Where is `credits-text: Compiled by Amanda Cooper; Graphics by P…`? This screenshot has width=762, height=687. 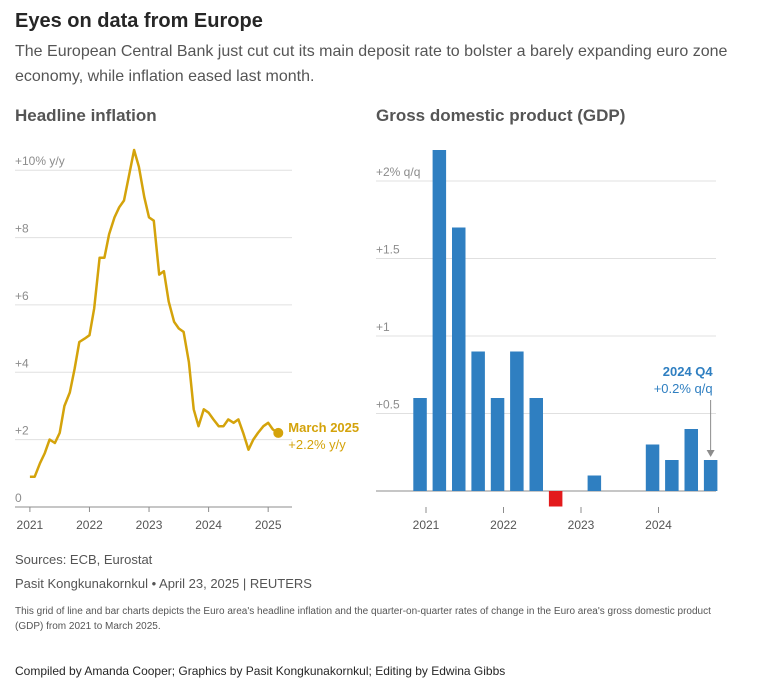 credits-text: Compiled by Amanda Cooper; Graphics by P… is located at coordinates (260, 671).